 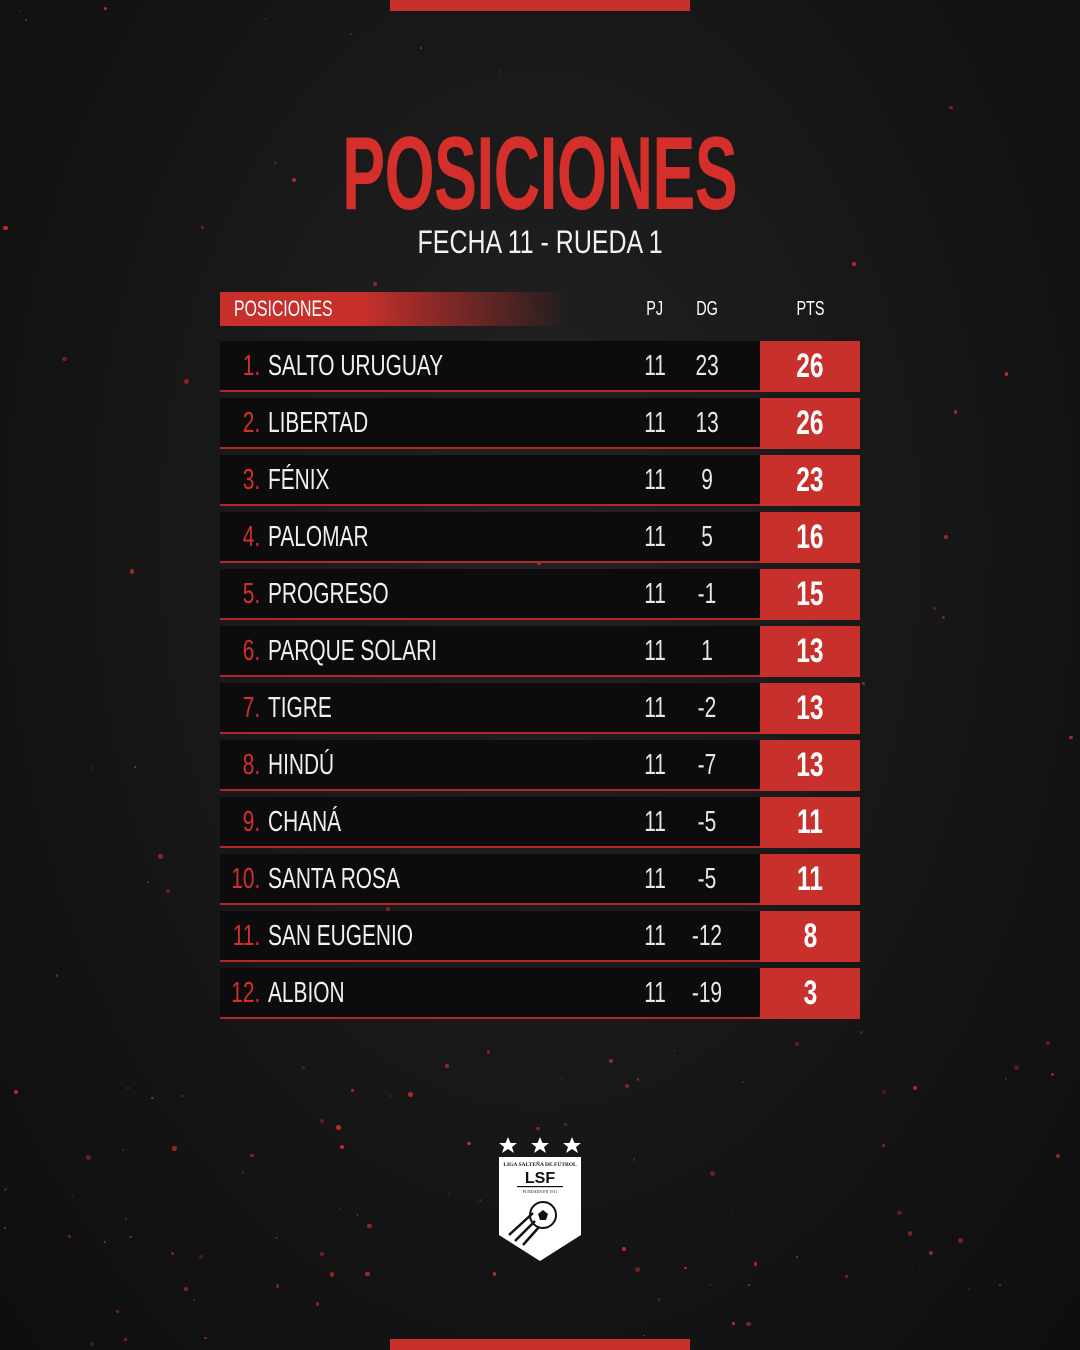 What do you see at coordinates (251, 537) in the screenshot?
I see `position-number: 4.` at bounding box center [251, 537].